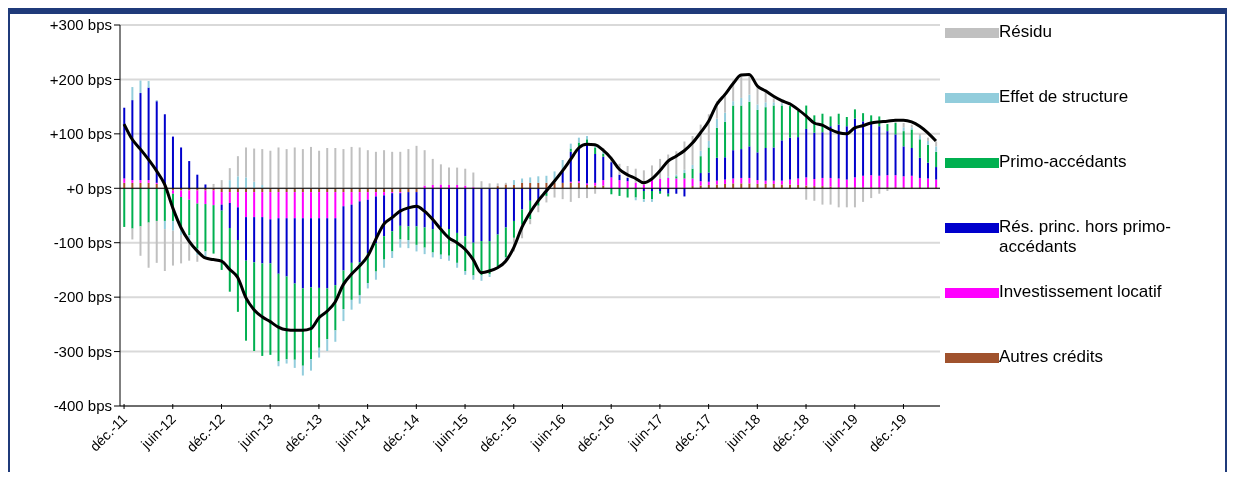 Image resolution: width=1237 pixels, height=482 pixels. Describe the element at coordinates (80, 134) in the screenshot. I see `y-tick-label: +100 bps` at that location.